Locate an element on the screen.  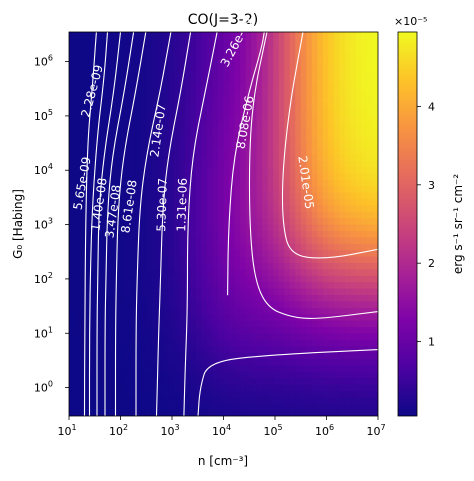
colorbar-scale-label: ×10⁻⁵ is located at coordinates (410, 21).